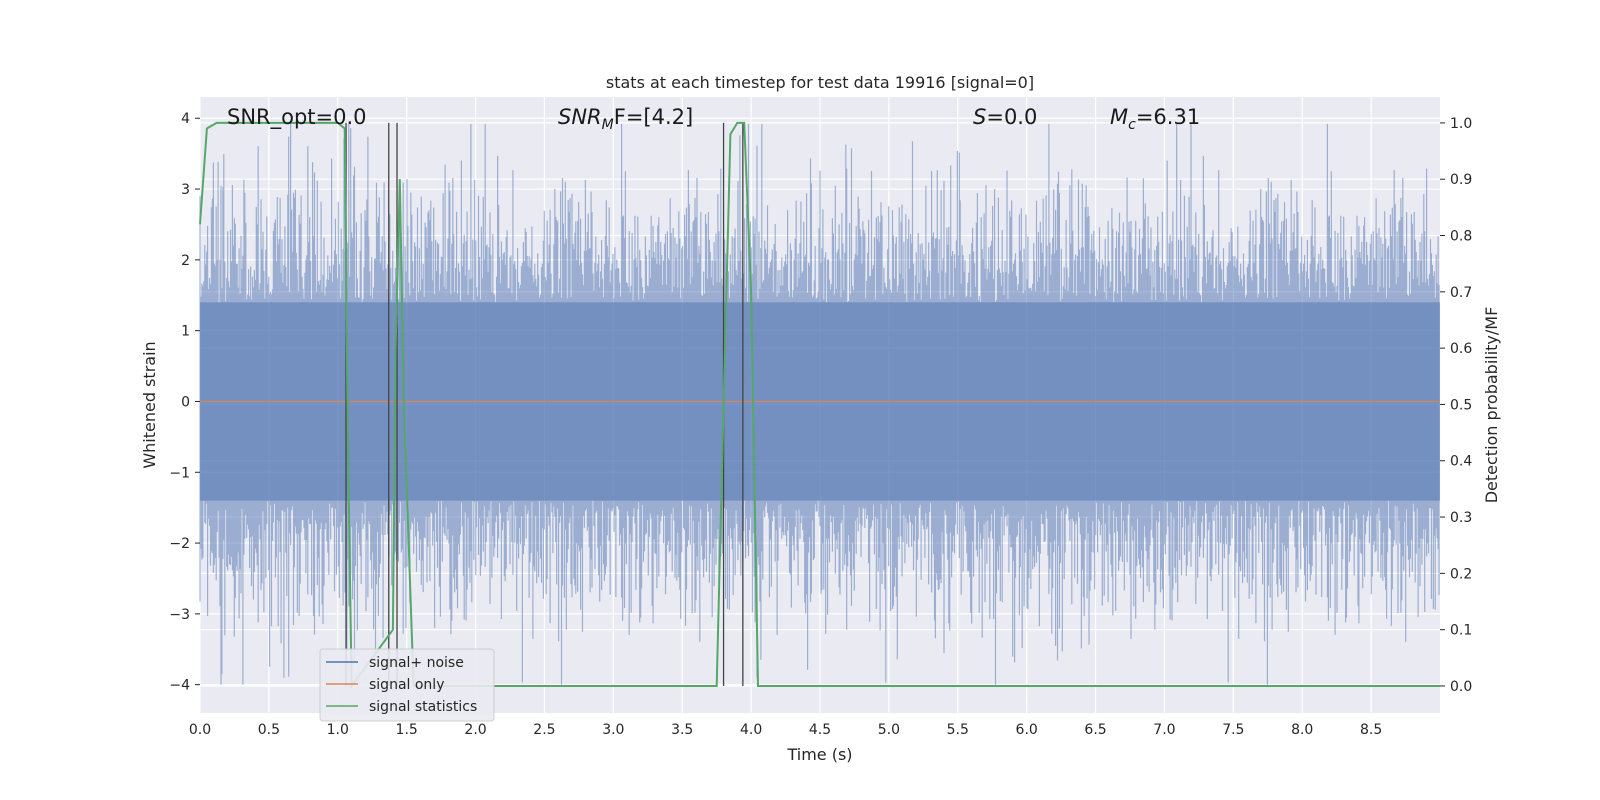  Describe the element at coordinates (1461, 180) in the screenshot. I see `y-right-tick-label: 0.9` at that location.